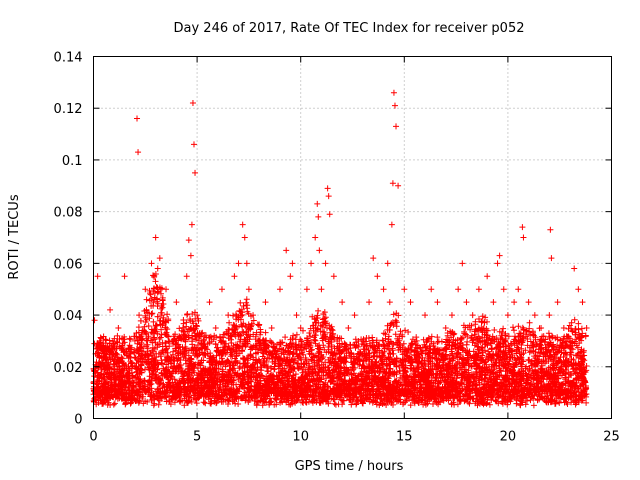 The width and height of the screenshot is (640, 480). I want to click on y-tick-label: 0.06, so click(68, 264).